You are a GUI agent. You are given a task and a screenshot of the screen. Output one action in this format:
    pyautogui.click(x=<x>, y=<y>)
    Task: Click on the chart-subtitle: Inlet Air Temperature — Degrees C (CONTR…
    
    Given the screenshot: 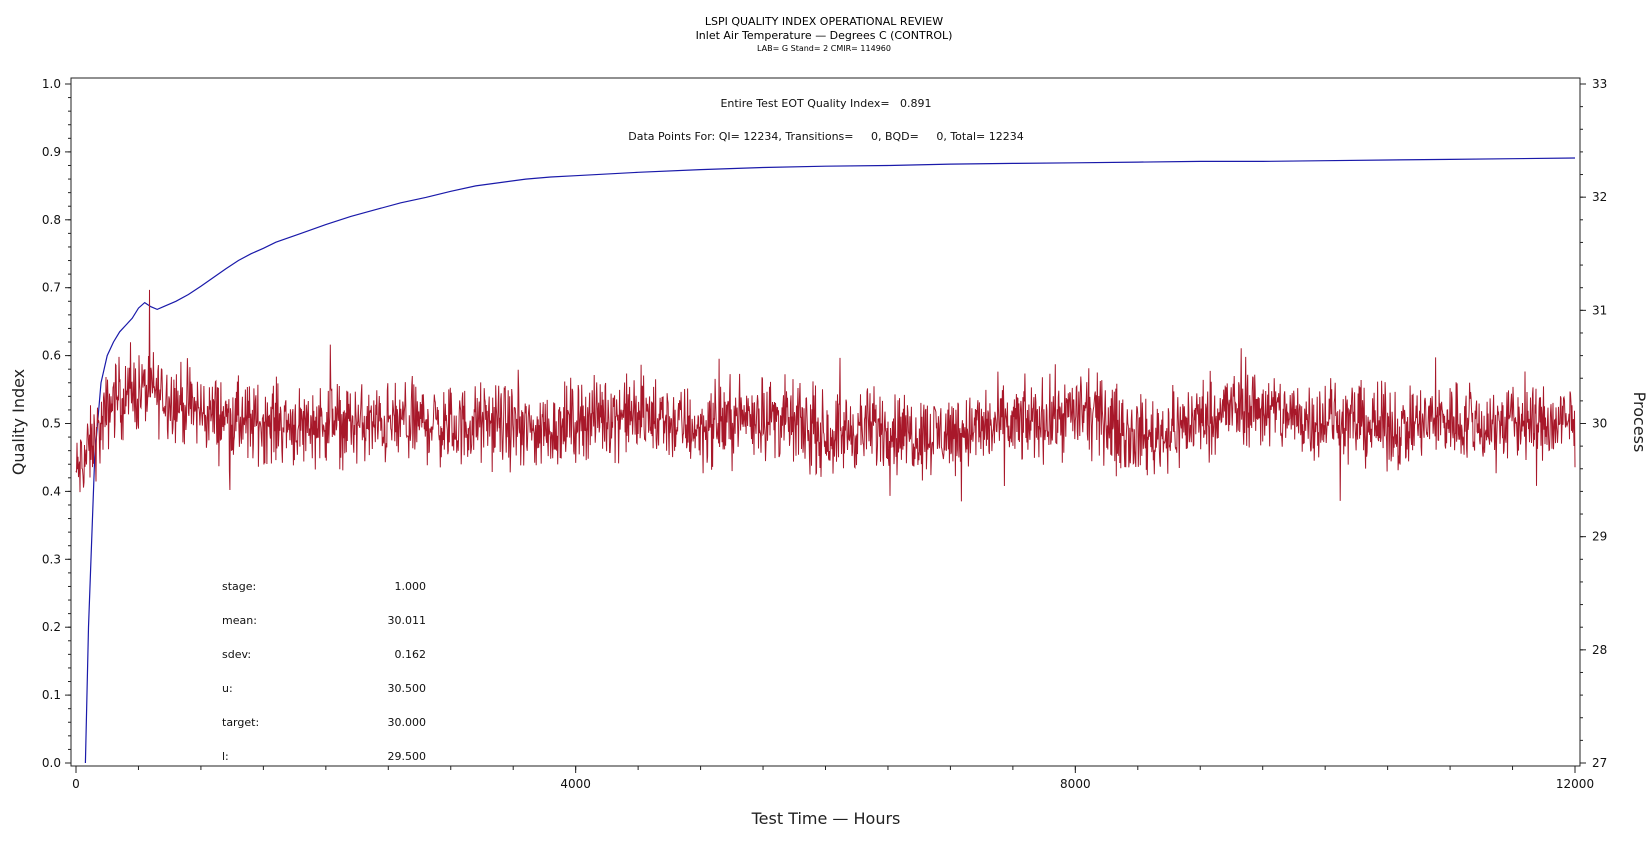 What is the action you would take?
    pyautogui.click(x=824, y=35)
    